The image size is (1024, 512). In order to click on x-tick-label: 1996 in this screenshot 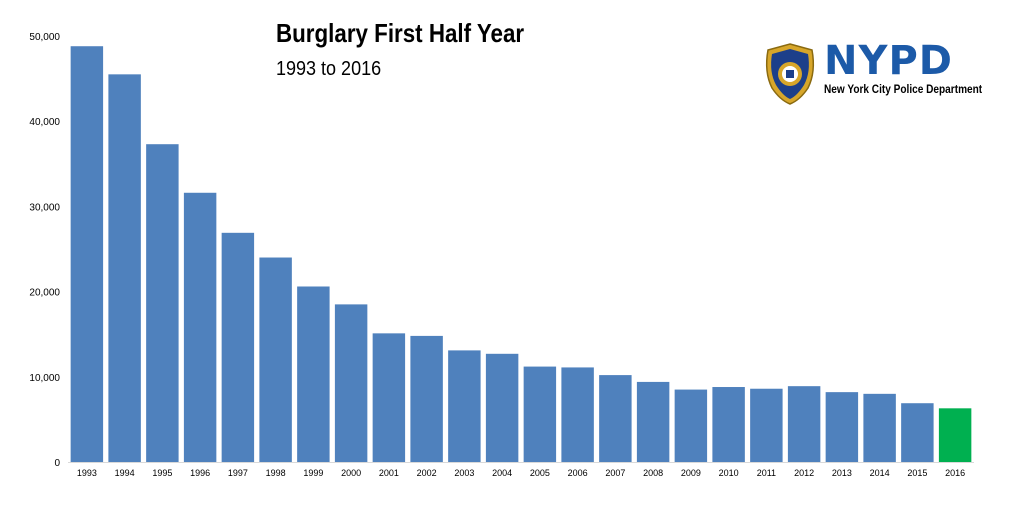, I will do `click(200, 473)`.